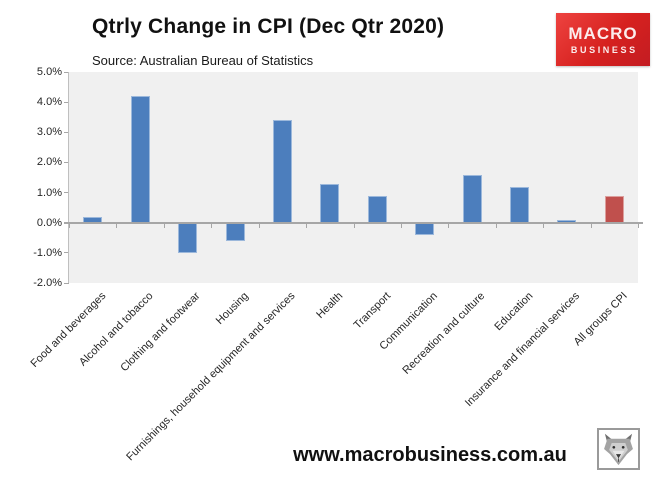 This screenshot has height=489, width=660. I want to click on x-axis-category-label: Education, so click(513, 312).